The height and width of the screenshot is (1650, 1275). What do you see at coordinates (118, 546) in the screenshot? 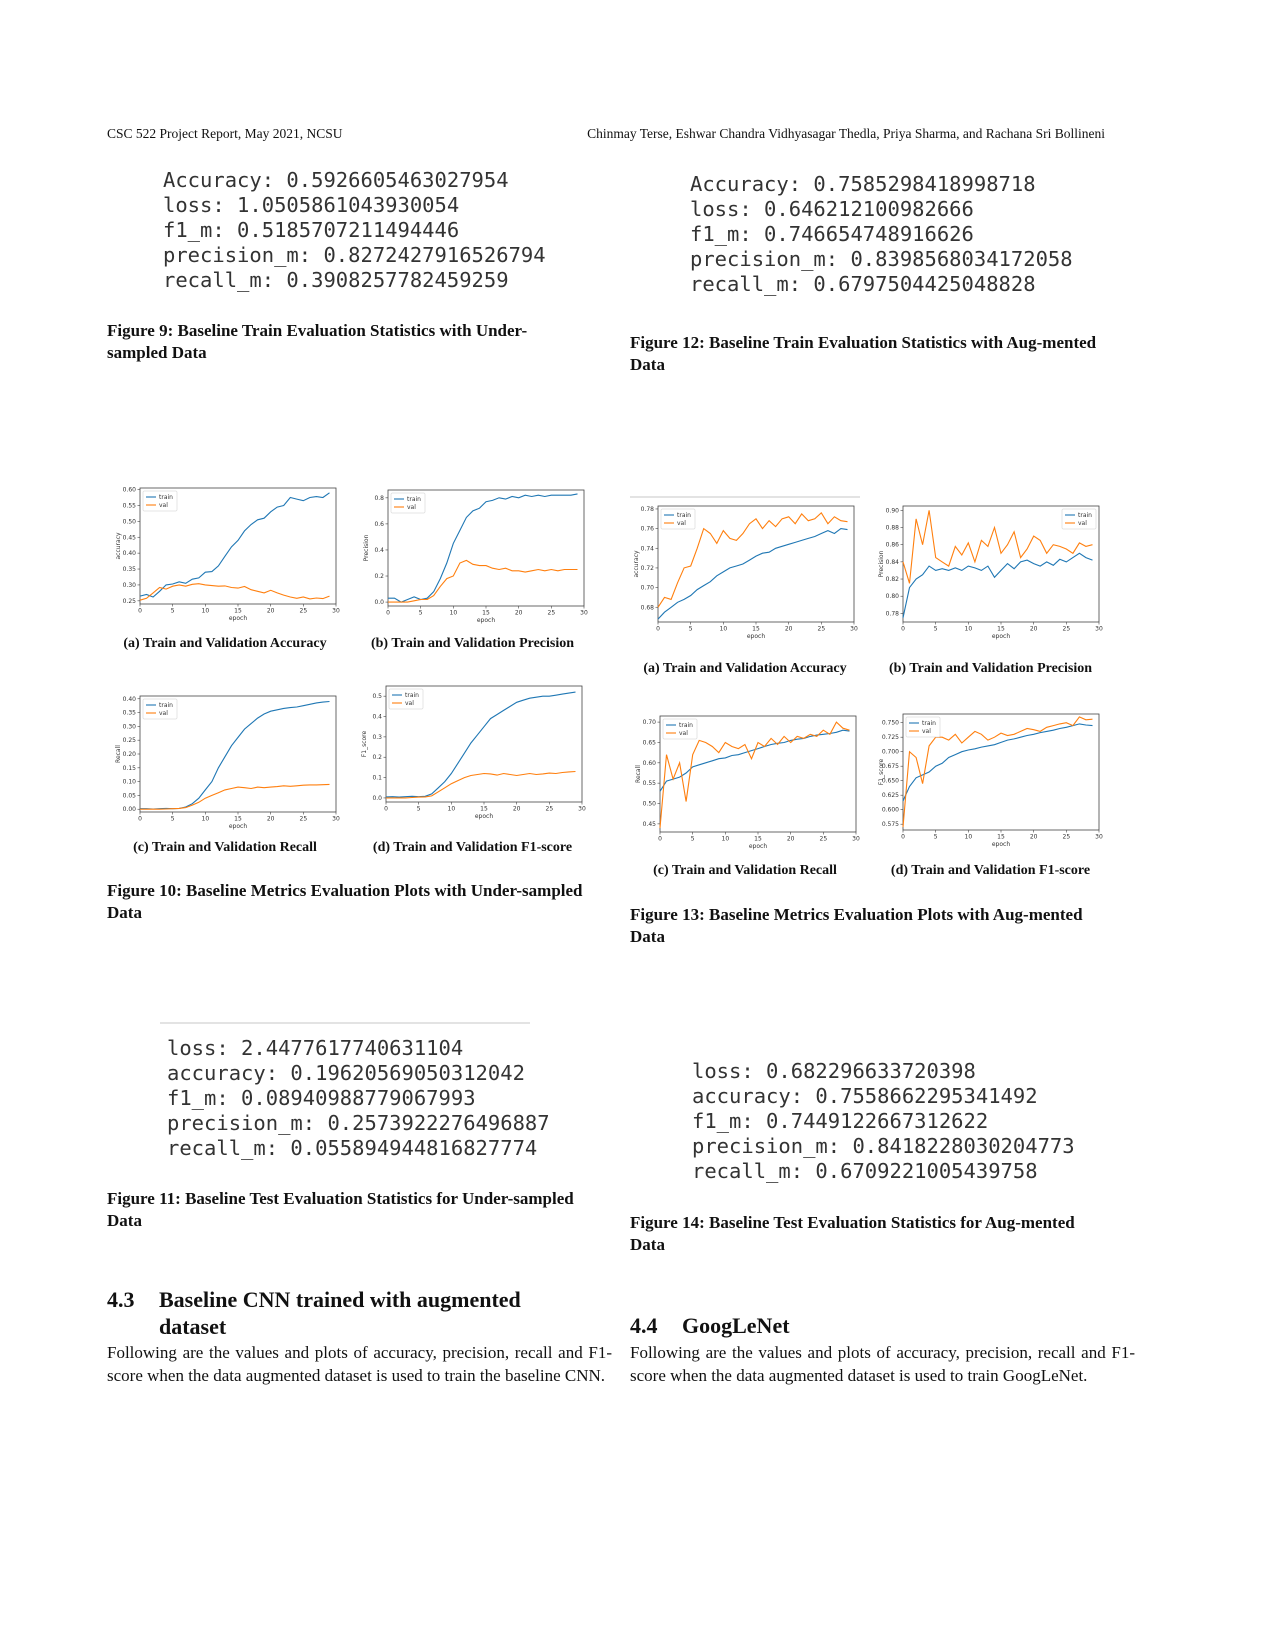
I see `y-axis-label: accuracy` at bounding box center [118, 546].